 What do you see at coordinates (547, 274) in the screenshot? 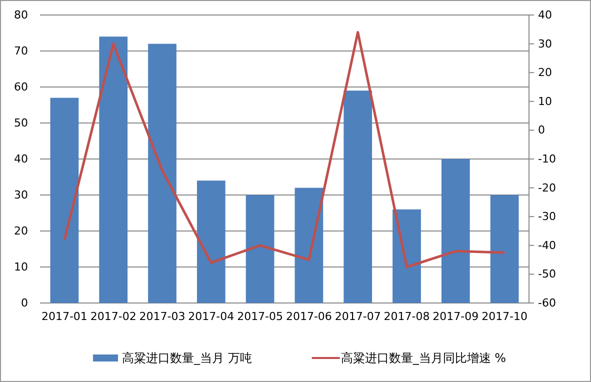
I see `y2-tick-label: -50` at bounding box center [547, 274].